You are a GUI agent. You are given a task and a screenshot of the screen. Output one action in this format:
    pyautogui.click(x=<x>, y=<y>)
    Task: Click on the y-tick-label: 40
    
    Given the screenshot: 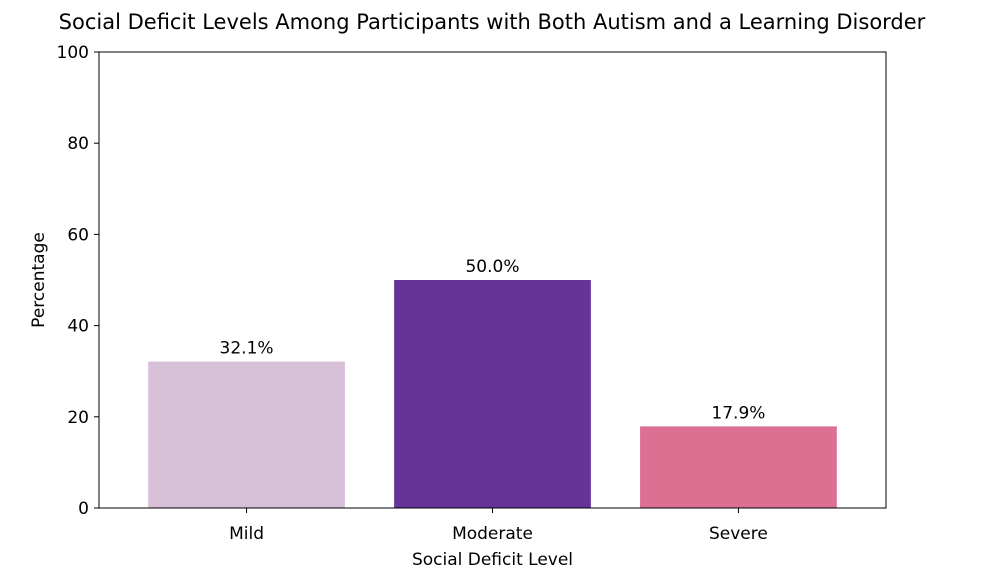 What is the action you would take?
    pyautogui.click(x=78, y=327)
    